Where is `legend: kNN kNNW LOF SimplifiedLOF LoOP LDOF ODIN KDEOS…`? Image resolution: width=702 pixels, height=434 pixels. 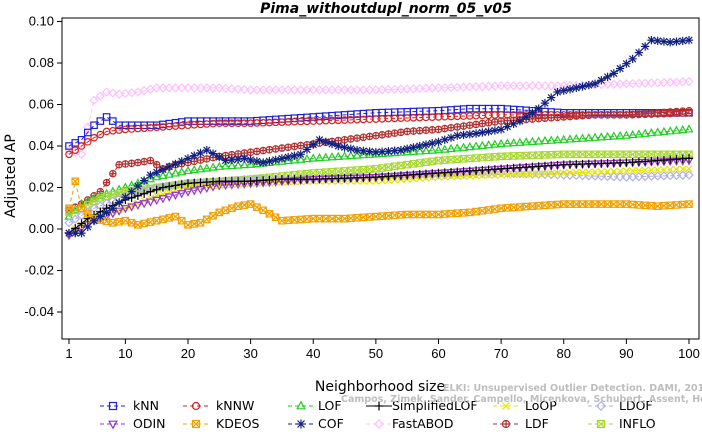
legend: kNN kNNW LOF SimplifiedLOF LoOP LDOF ODIN KDEOS… is located at coordinates (378, 414).